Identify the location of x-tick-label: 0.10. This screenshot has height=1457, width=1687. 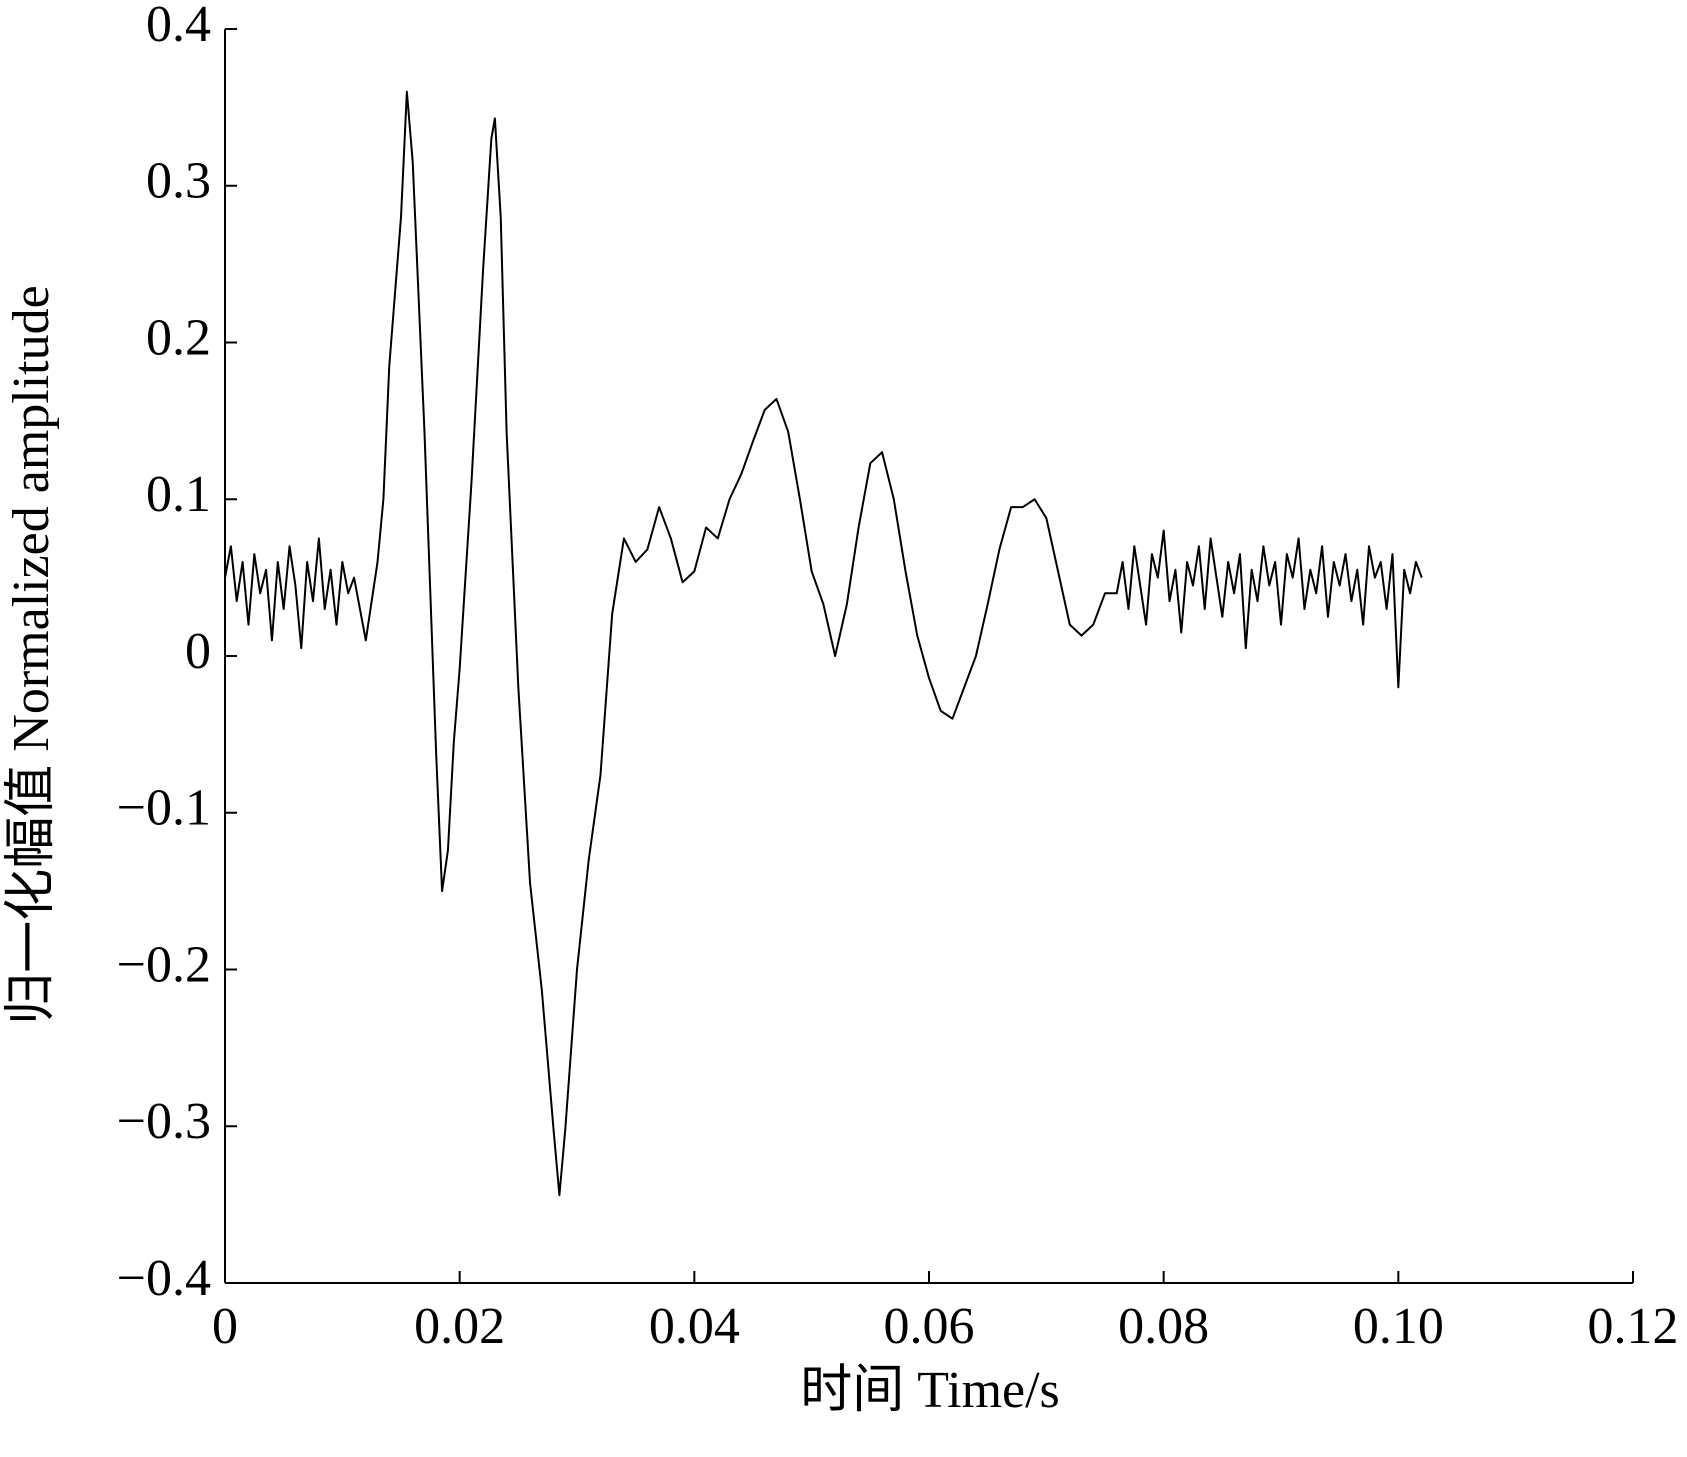
(1398, 1326).